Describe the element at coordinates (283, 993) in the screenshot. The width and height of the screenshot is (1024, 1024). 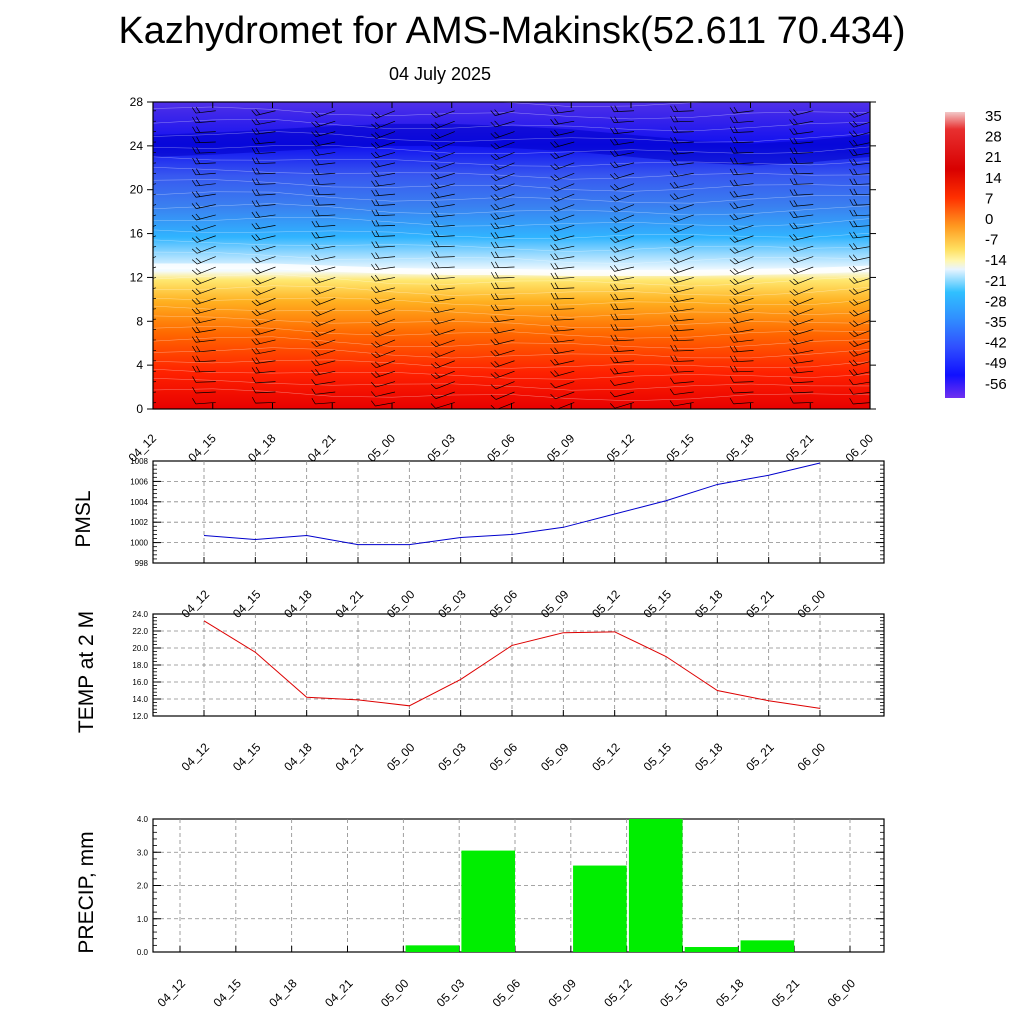
I see `x-tick-label: 04_18` at that location.